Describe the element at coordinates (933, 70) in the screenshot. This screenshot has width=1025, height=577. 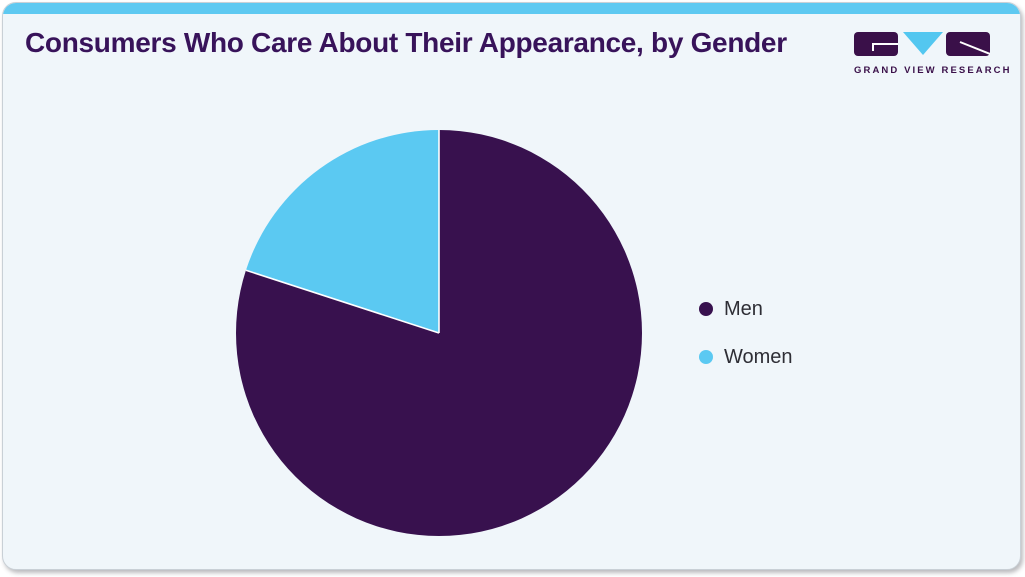
I see `brand-name: GRAND VIEW RESEARCH` at that location.